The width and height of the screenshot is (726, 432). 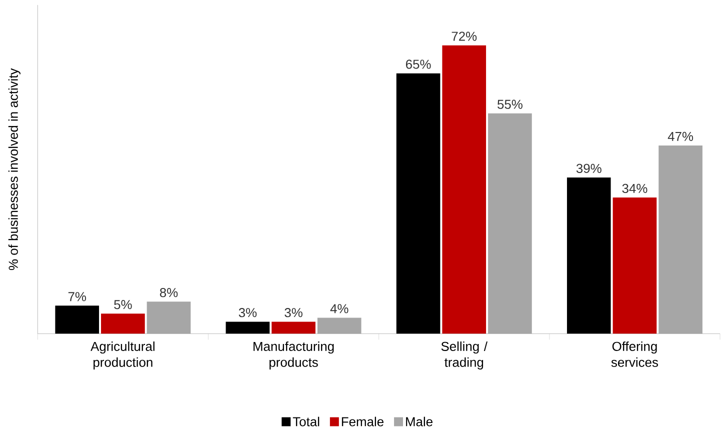 What do you see at coordinates (635, 189) in the screenshot?
I see `data-label: 34%` at bounding box center [635, 189].